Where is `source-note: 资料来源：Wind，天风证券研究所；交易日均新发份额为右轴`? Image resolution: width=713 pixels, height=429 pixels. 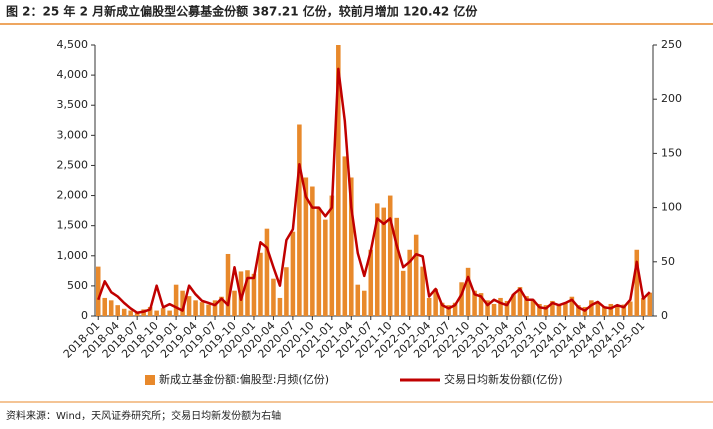
source-note: 资料来源：Wind，天风证券研究所；交易日均新发份额为右轴 is located at coordinates (143, 415).